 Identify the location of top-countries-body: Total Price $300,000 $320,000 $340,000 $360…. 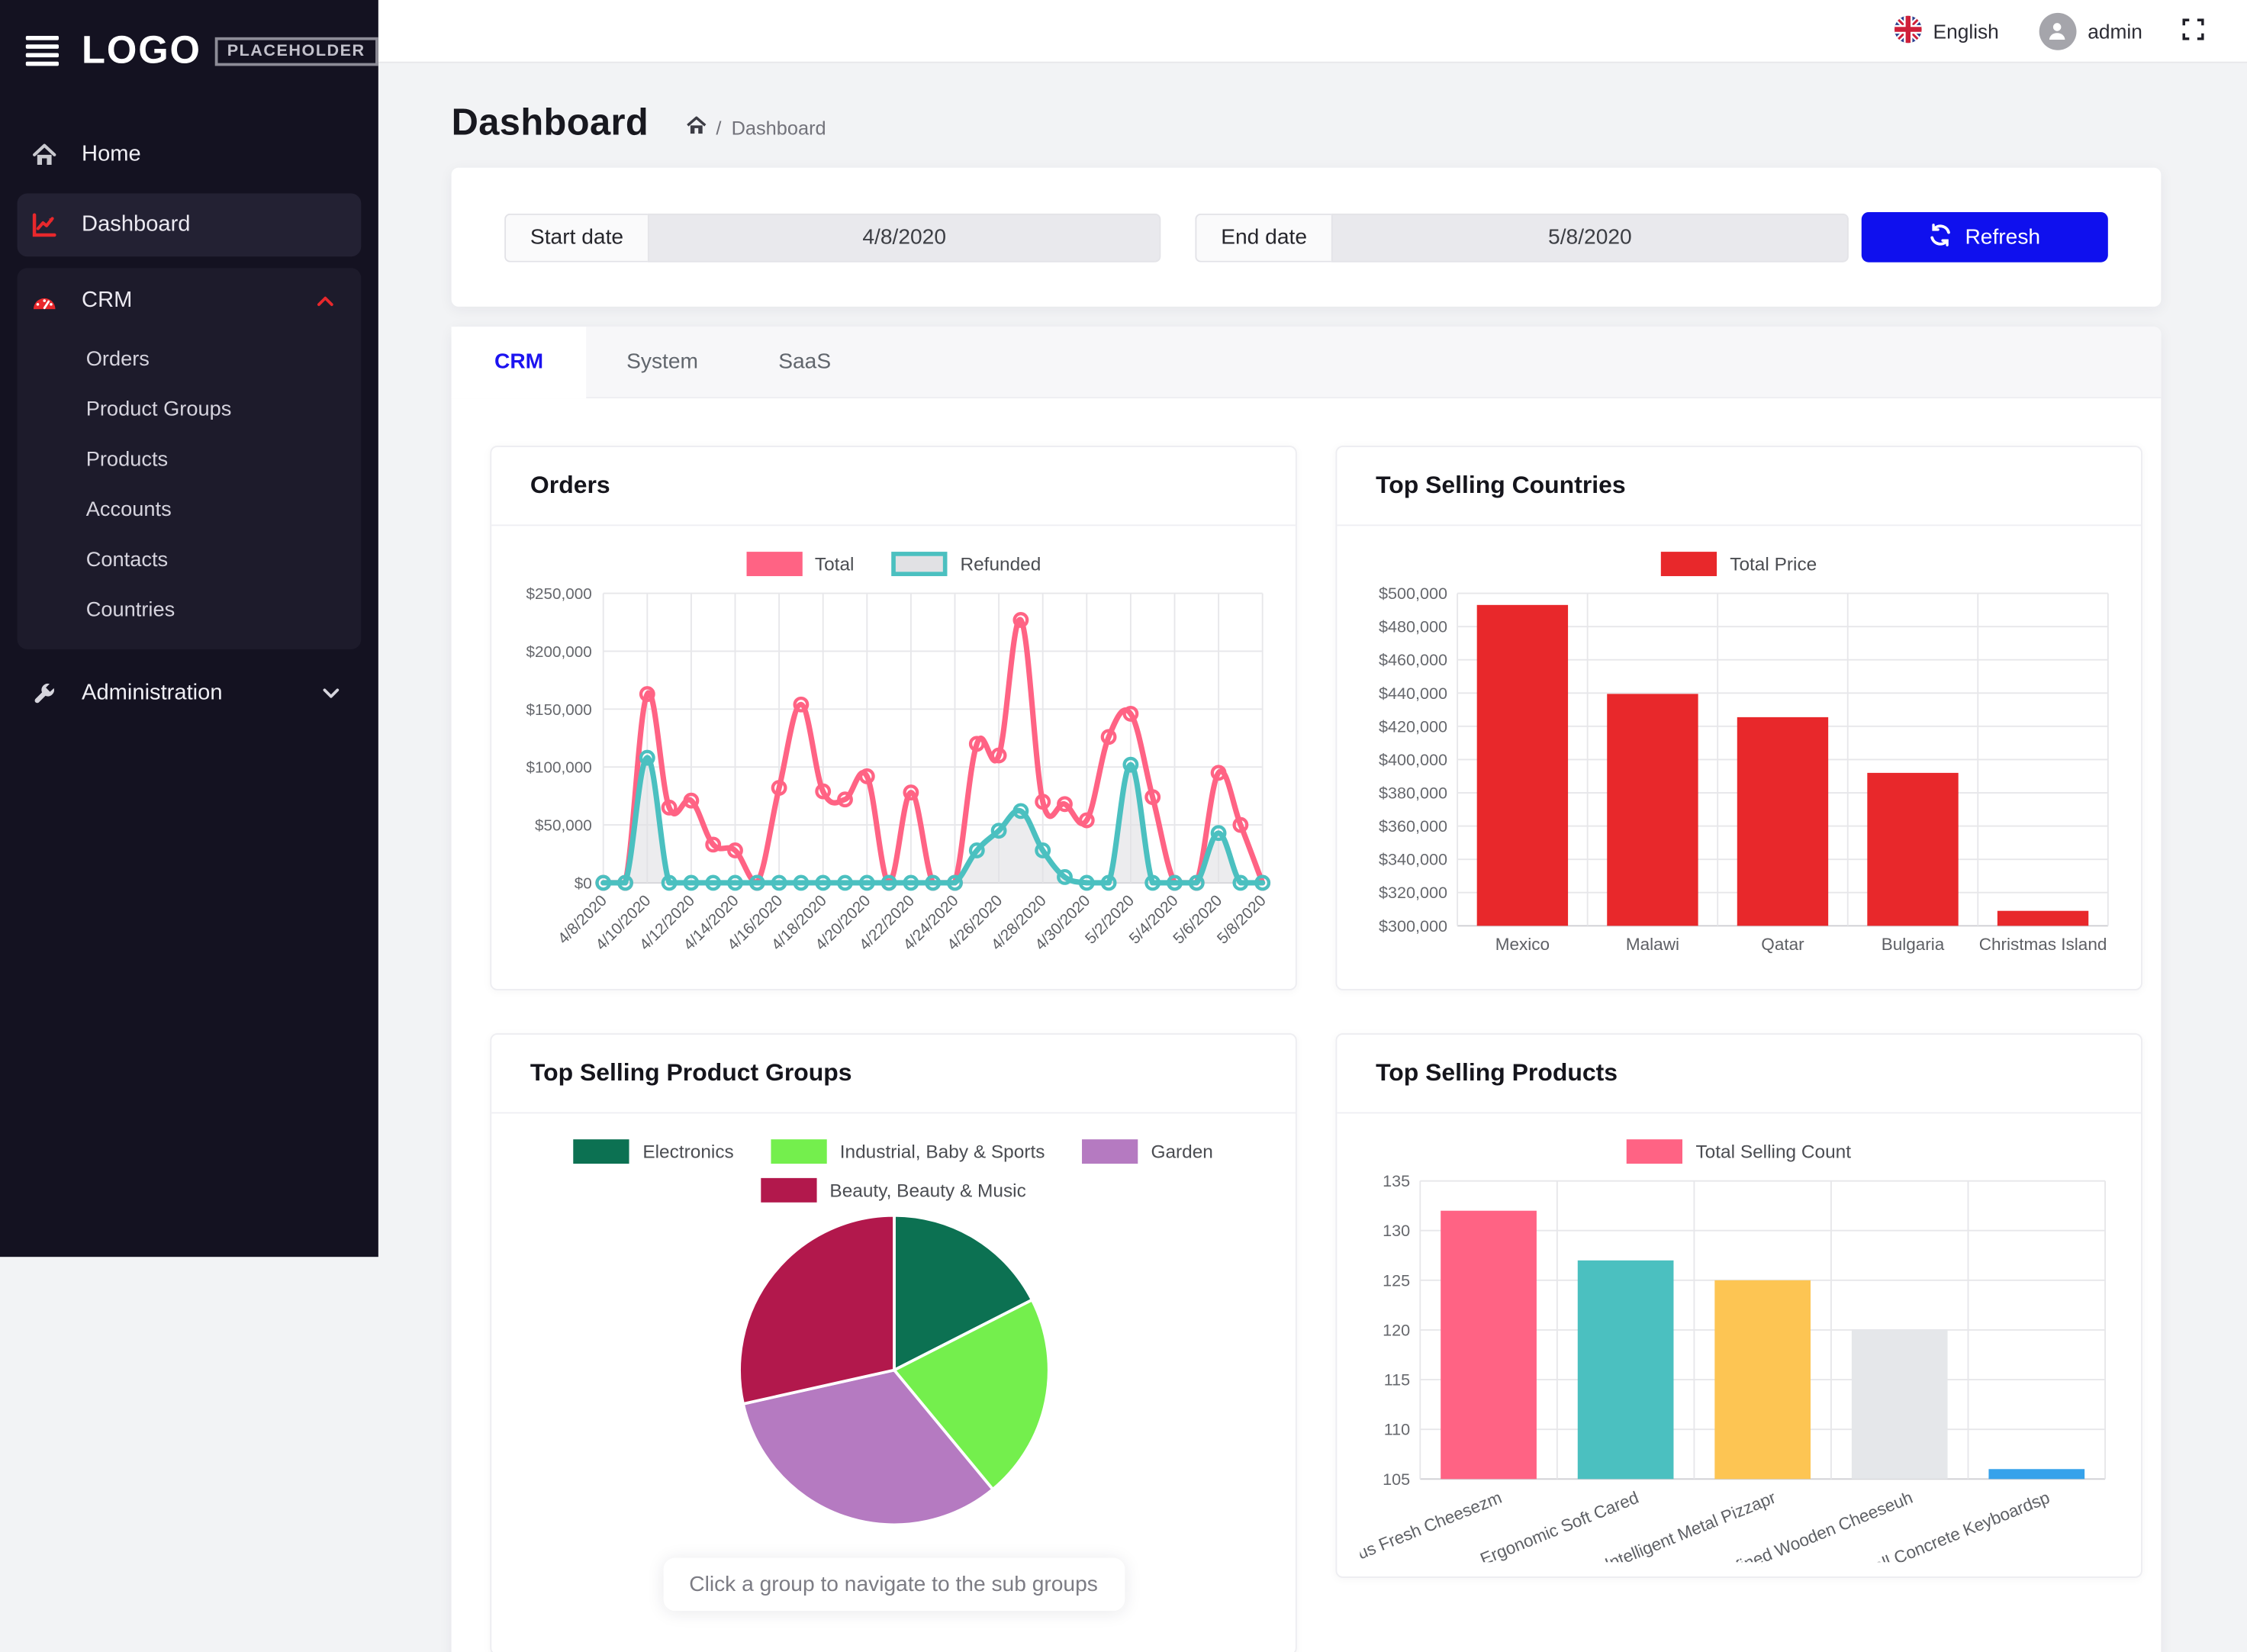
(1739, 757).